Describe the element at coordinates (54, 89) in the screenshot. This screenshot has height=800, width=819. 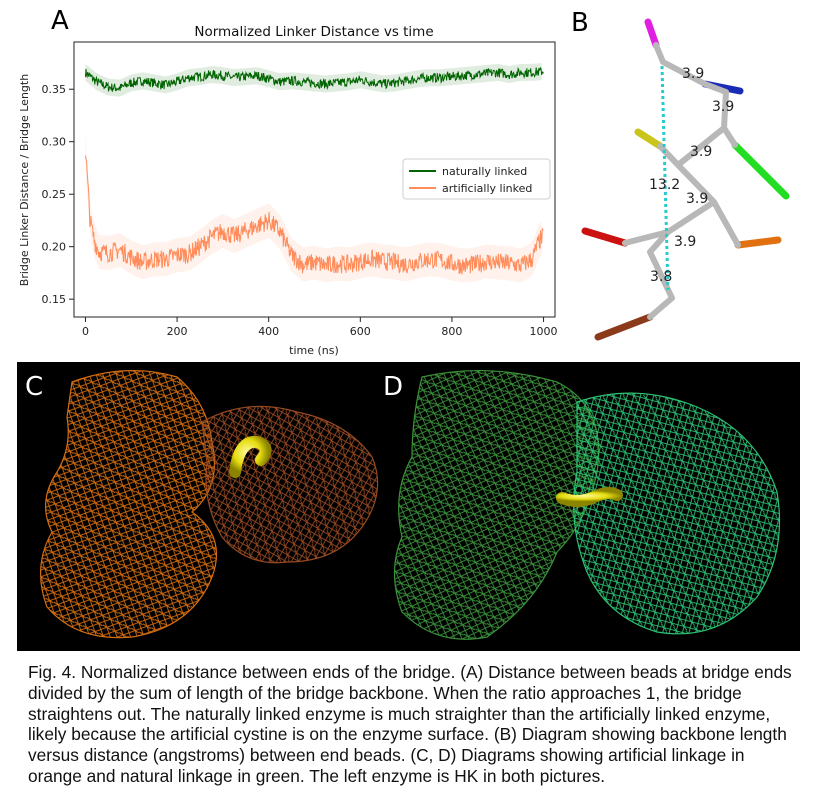
I see `y-tick-label: 0.35` at that location.